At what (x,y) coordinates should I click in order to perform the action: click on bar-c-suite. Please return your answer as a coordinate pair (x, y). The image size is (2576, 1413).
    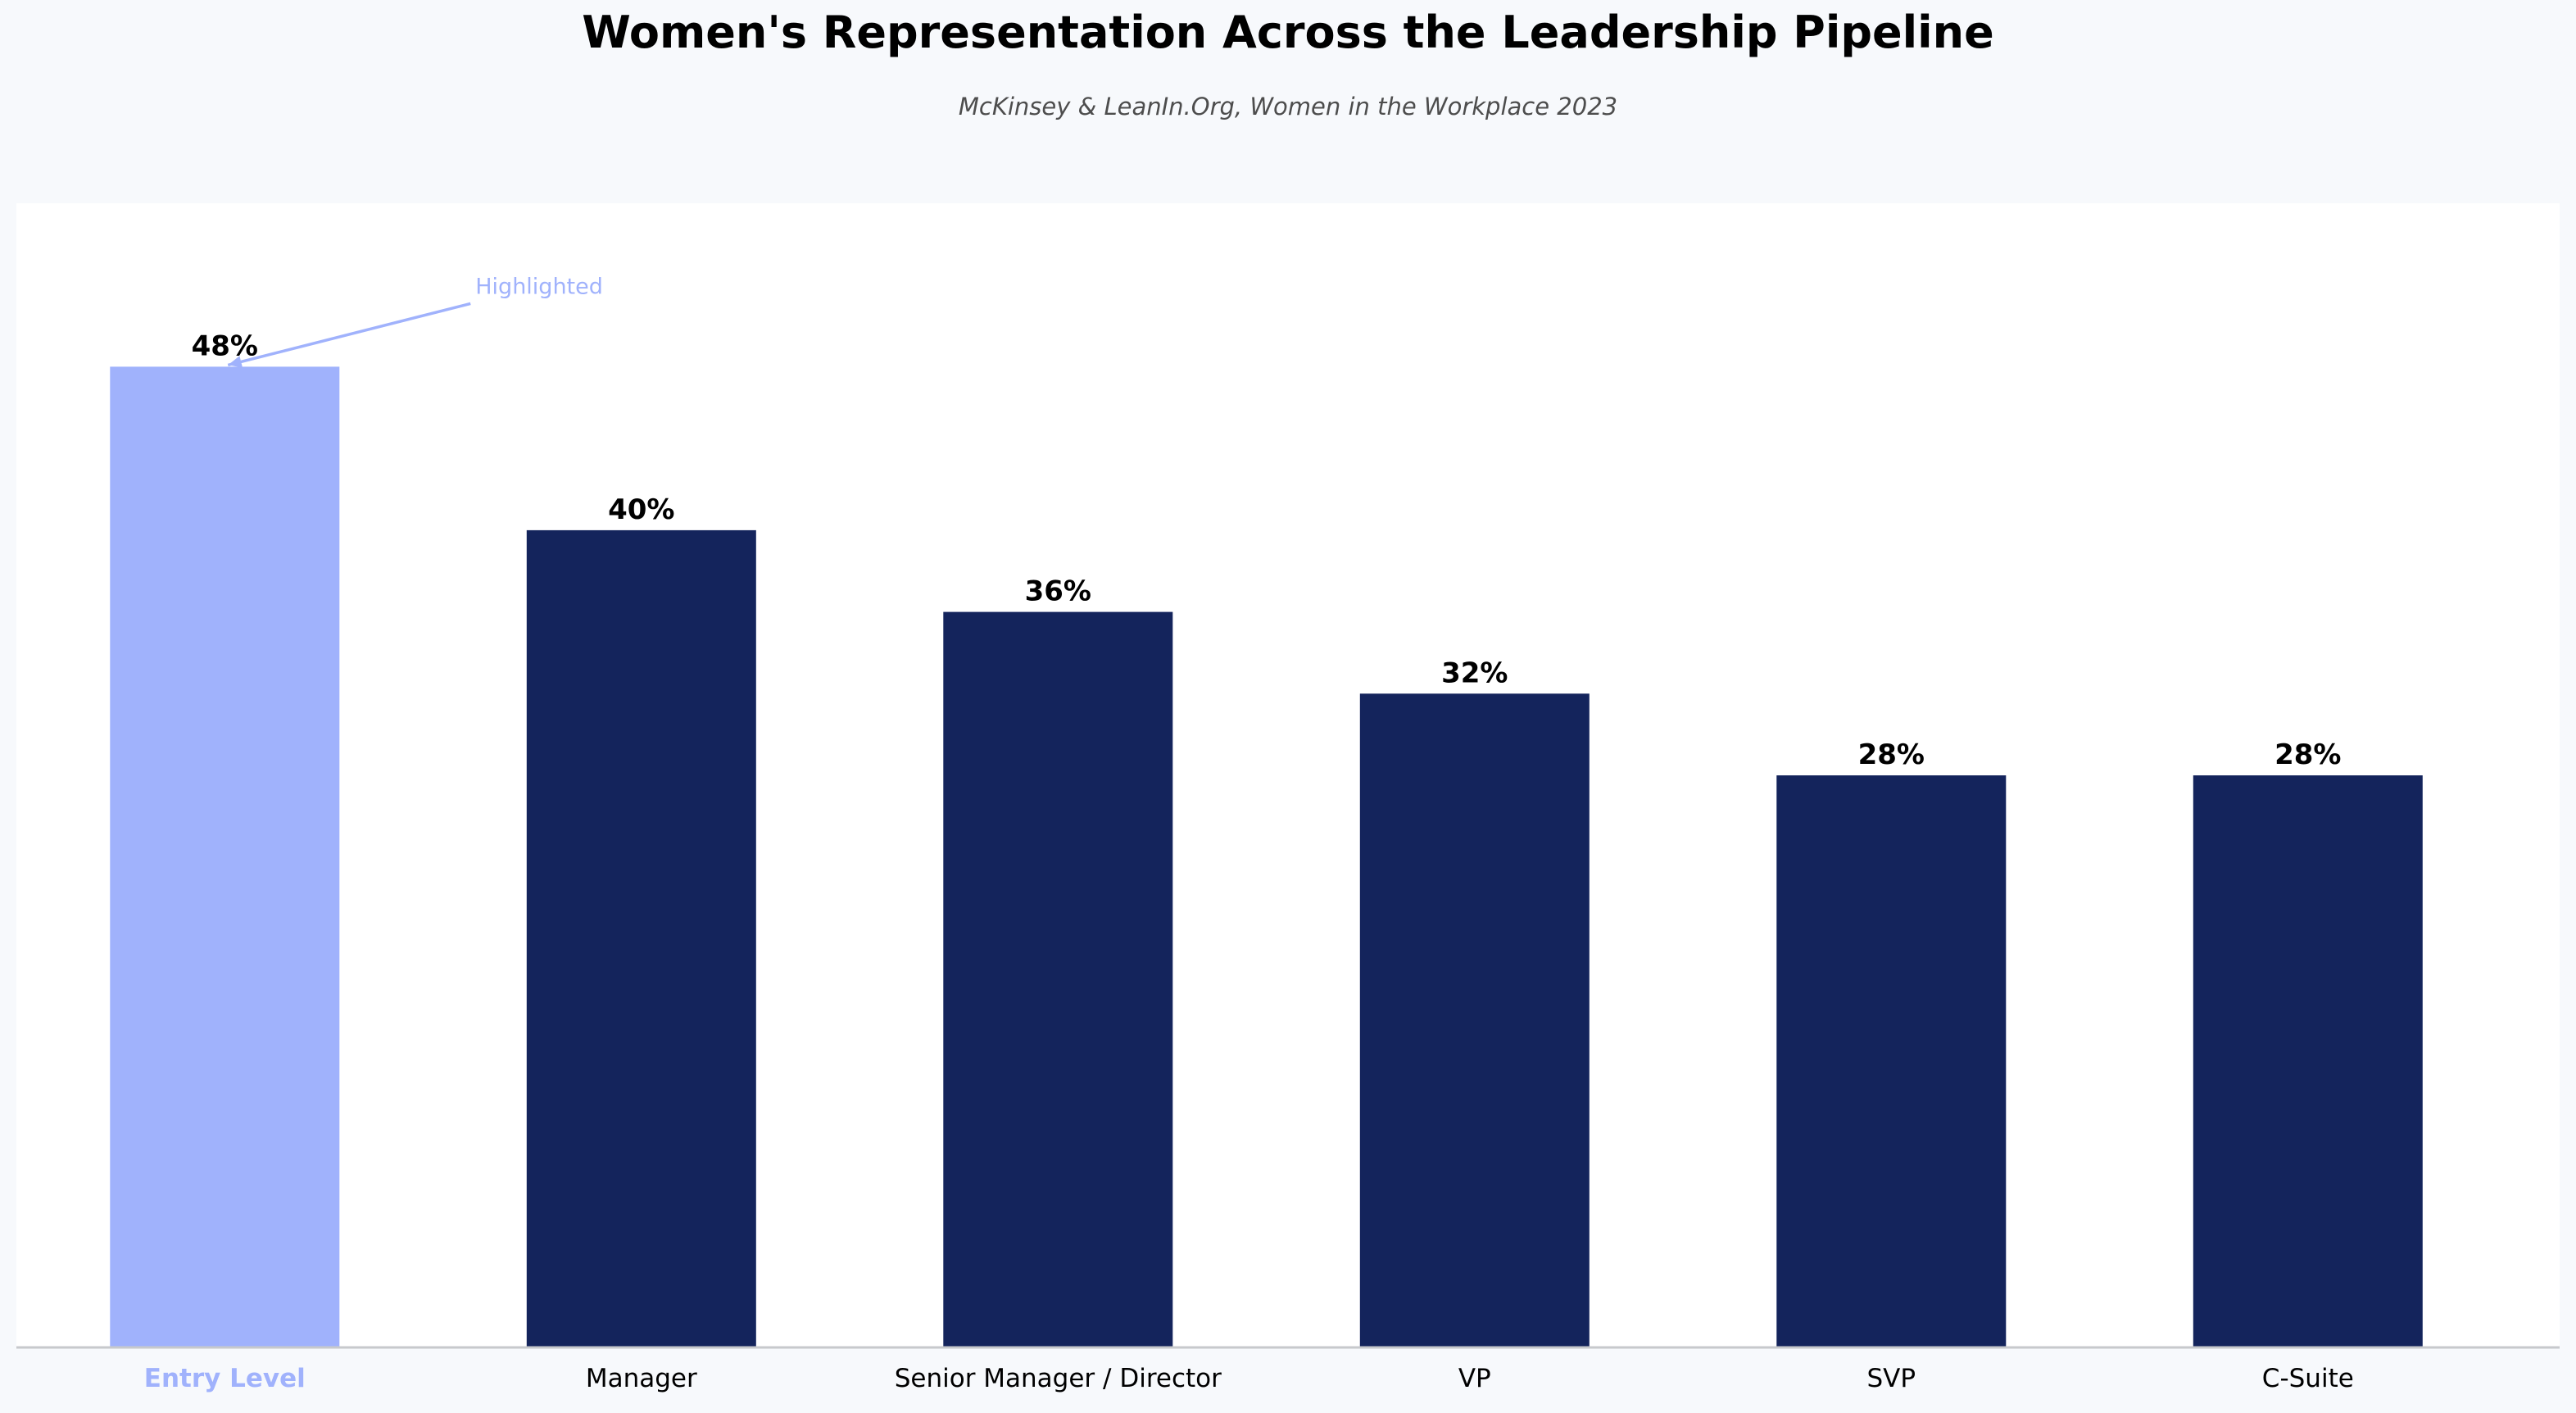
    Looking at the image, I should click on (2308, 1061).